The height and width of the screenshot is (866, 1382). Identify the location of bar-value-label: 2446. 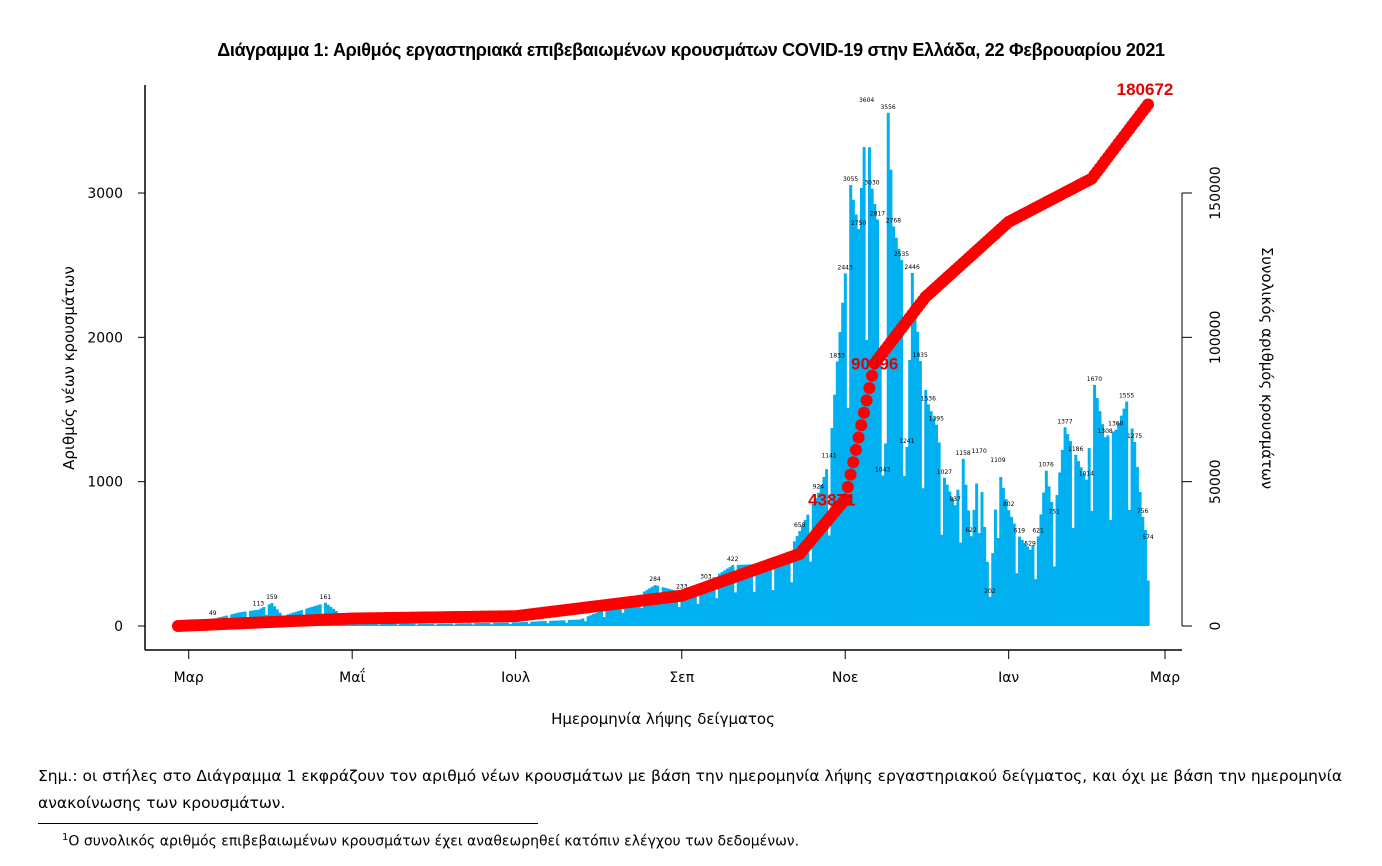
(912, 267).